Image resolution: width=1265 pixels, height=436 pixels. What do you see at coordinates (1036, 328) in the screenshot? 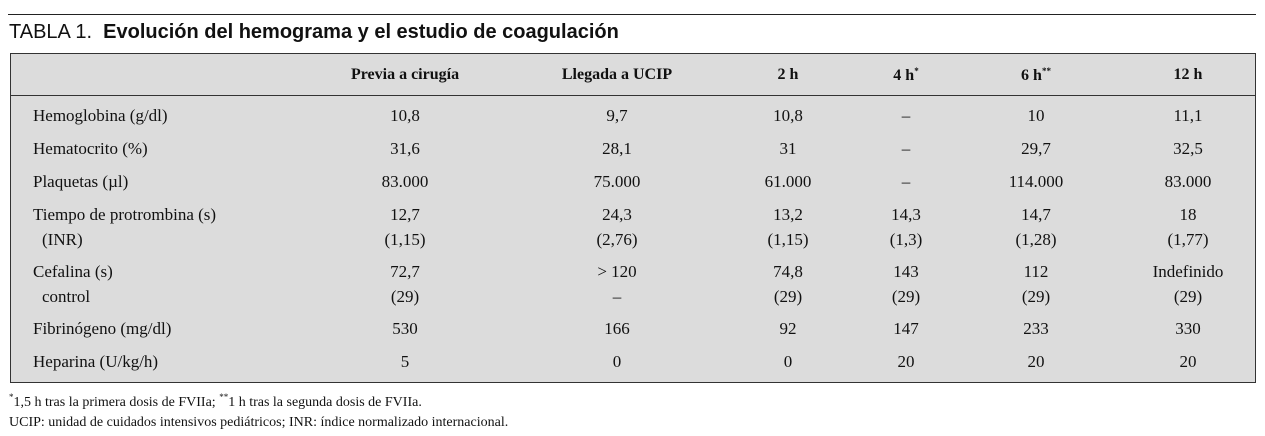
I see `cell: 233` at bounding box center [1036, 328].